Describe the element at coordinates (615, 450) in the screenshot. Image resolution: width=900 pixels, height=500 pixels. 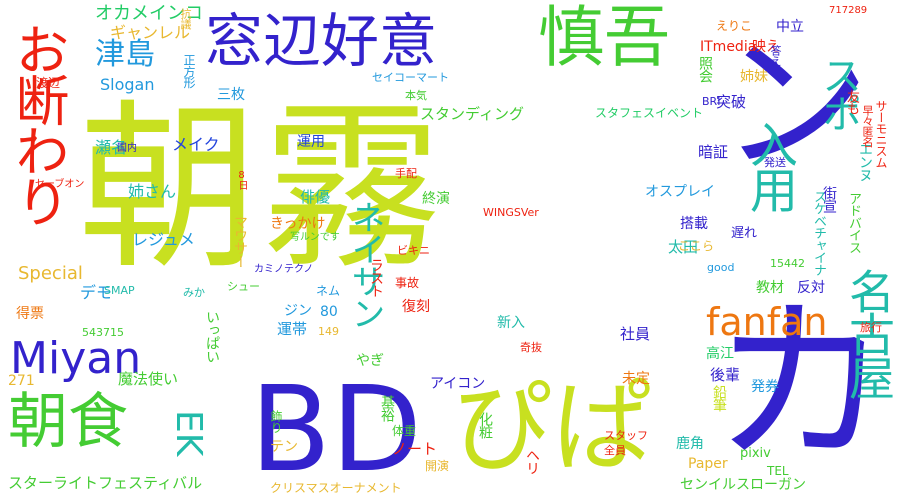
I see `word-zenin: 全員` at that location.